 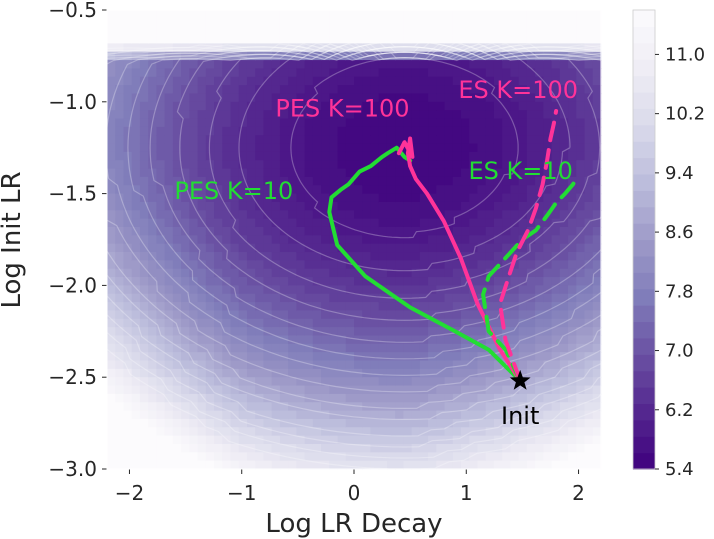 What do you see at coordinates (72, 194) in the screenshot?
I see `y-tick-label: −1.5` at bounding box center [72, 194].